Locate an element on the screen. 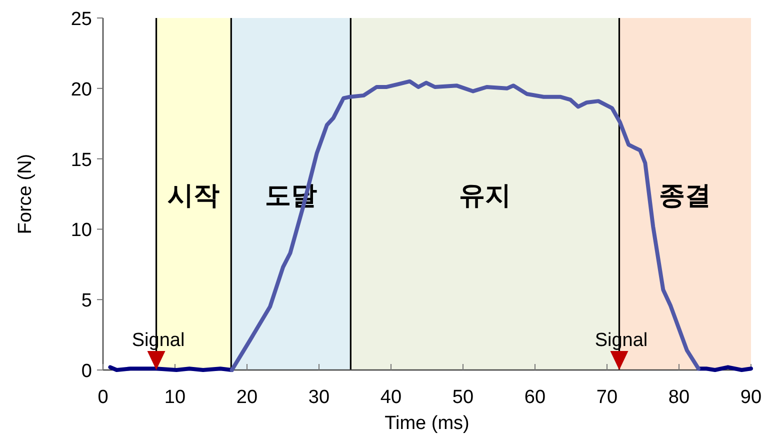 The width and height of the screenshot is (763, 434). band-label: 유지 is located at coordinates (484, 195).